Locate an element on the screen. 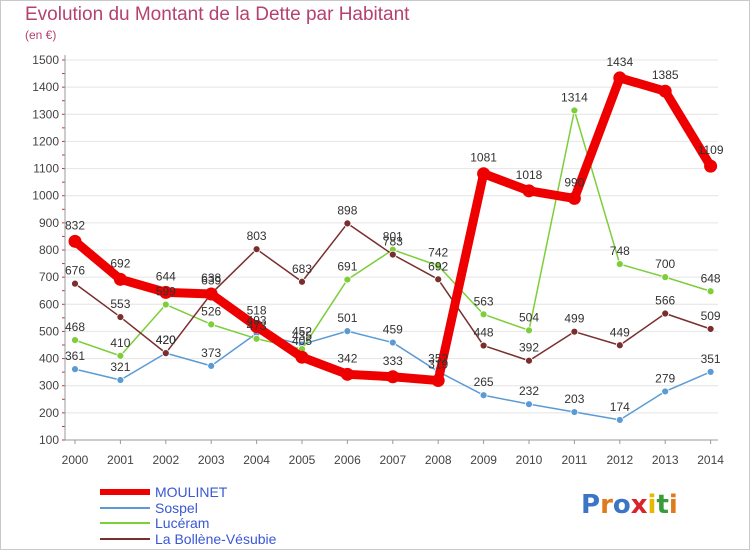 The image size is (750, 550). legend-label: Lucéram is located at coordinates (182, 523).